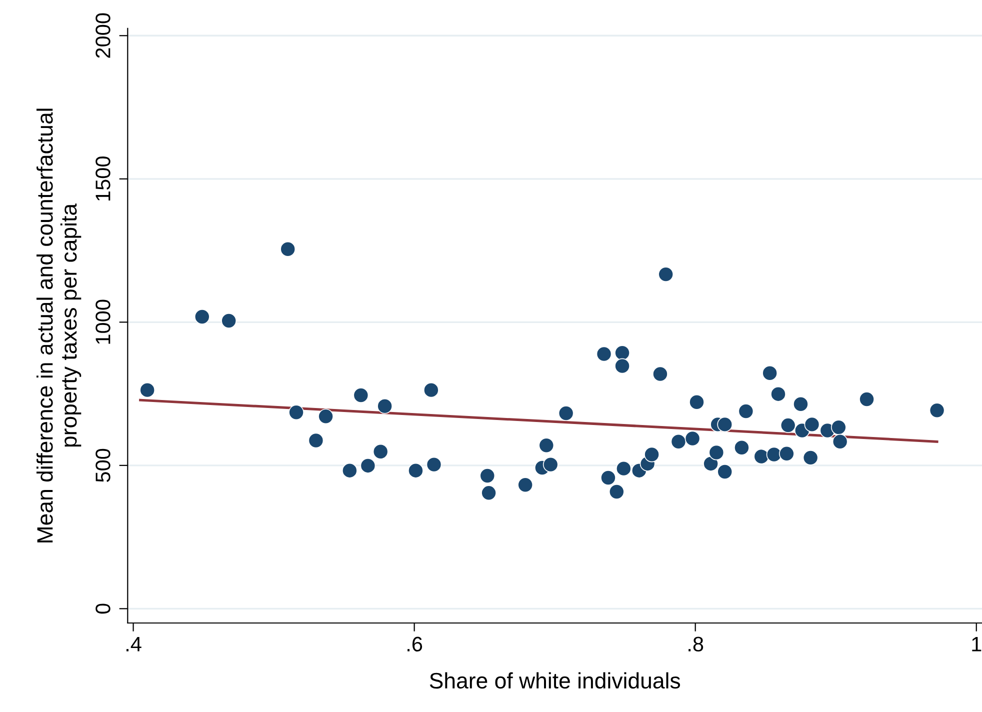 The image size is (982, 712). What do you see at coordinates (555, 680) in the screenshot?
I see `x-axis-title: Share of white individuals` at bounding box center [555, 680].